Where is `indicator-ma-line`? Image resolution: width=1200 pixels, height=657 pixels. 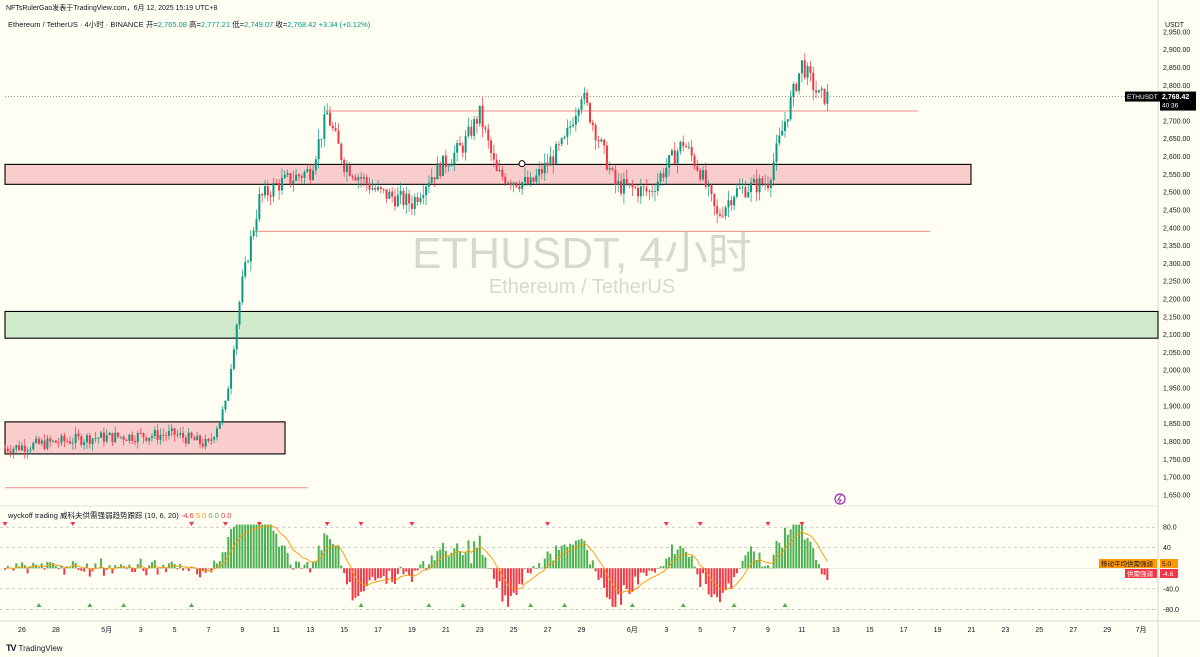 indicator-ma-line is located at coordinates (416, 559).